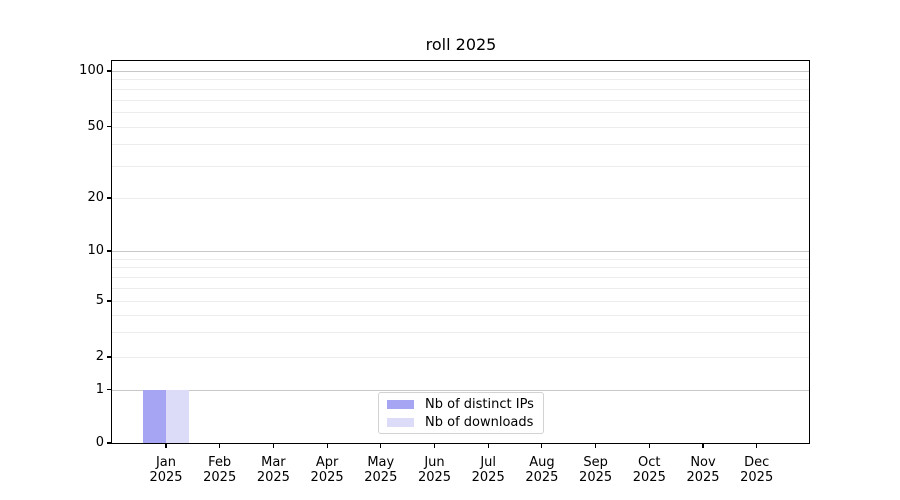 Image resolution: width=900 pixels, height=500 pixels. Describe the element at coordinates (488, 470) in the screenshot. I see `x-tick-label: Jul 2025` at that location.